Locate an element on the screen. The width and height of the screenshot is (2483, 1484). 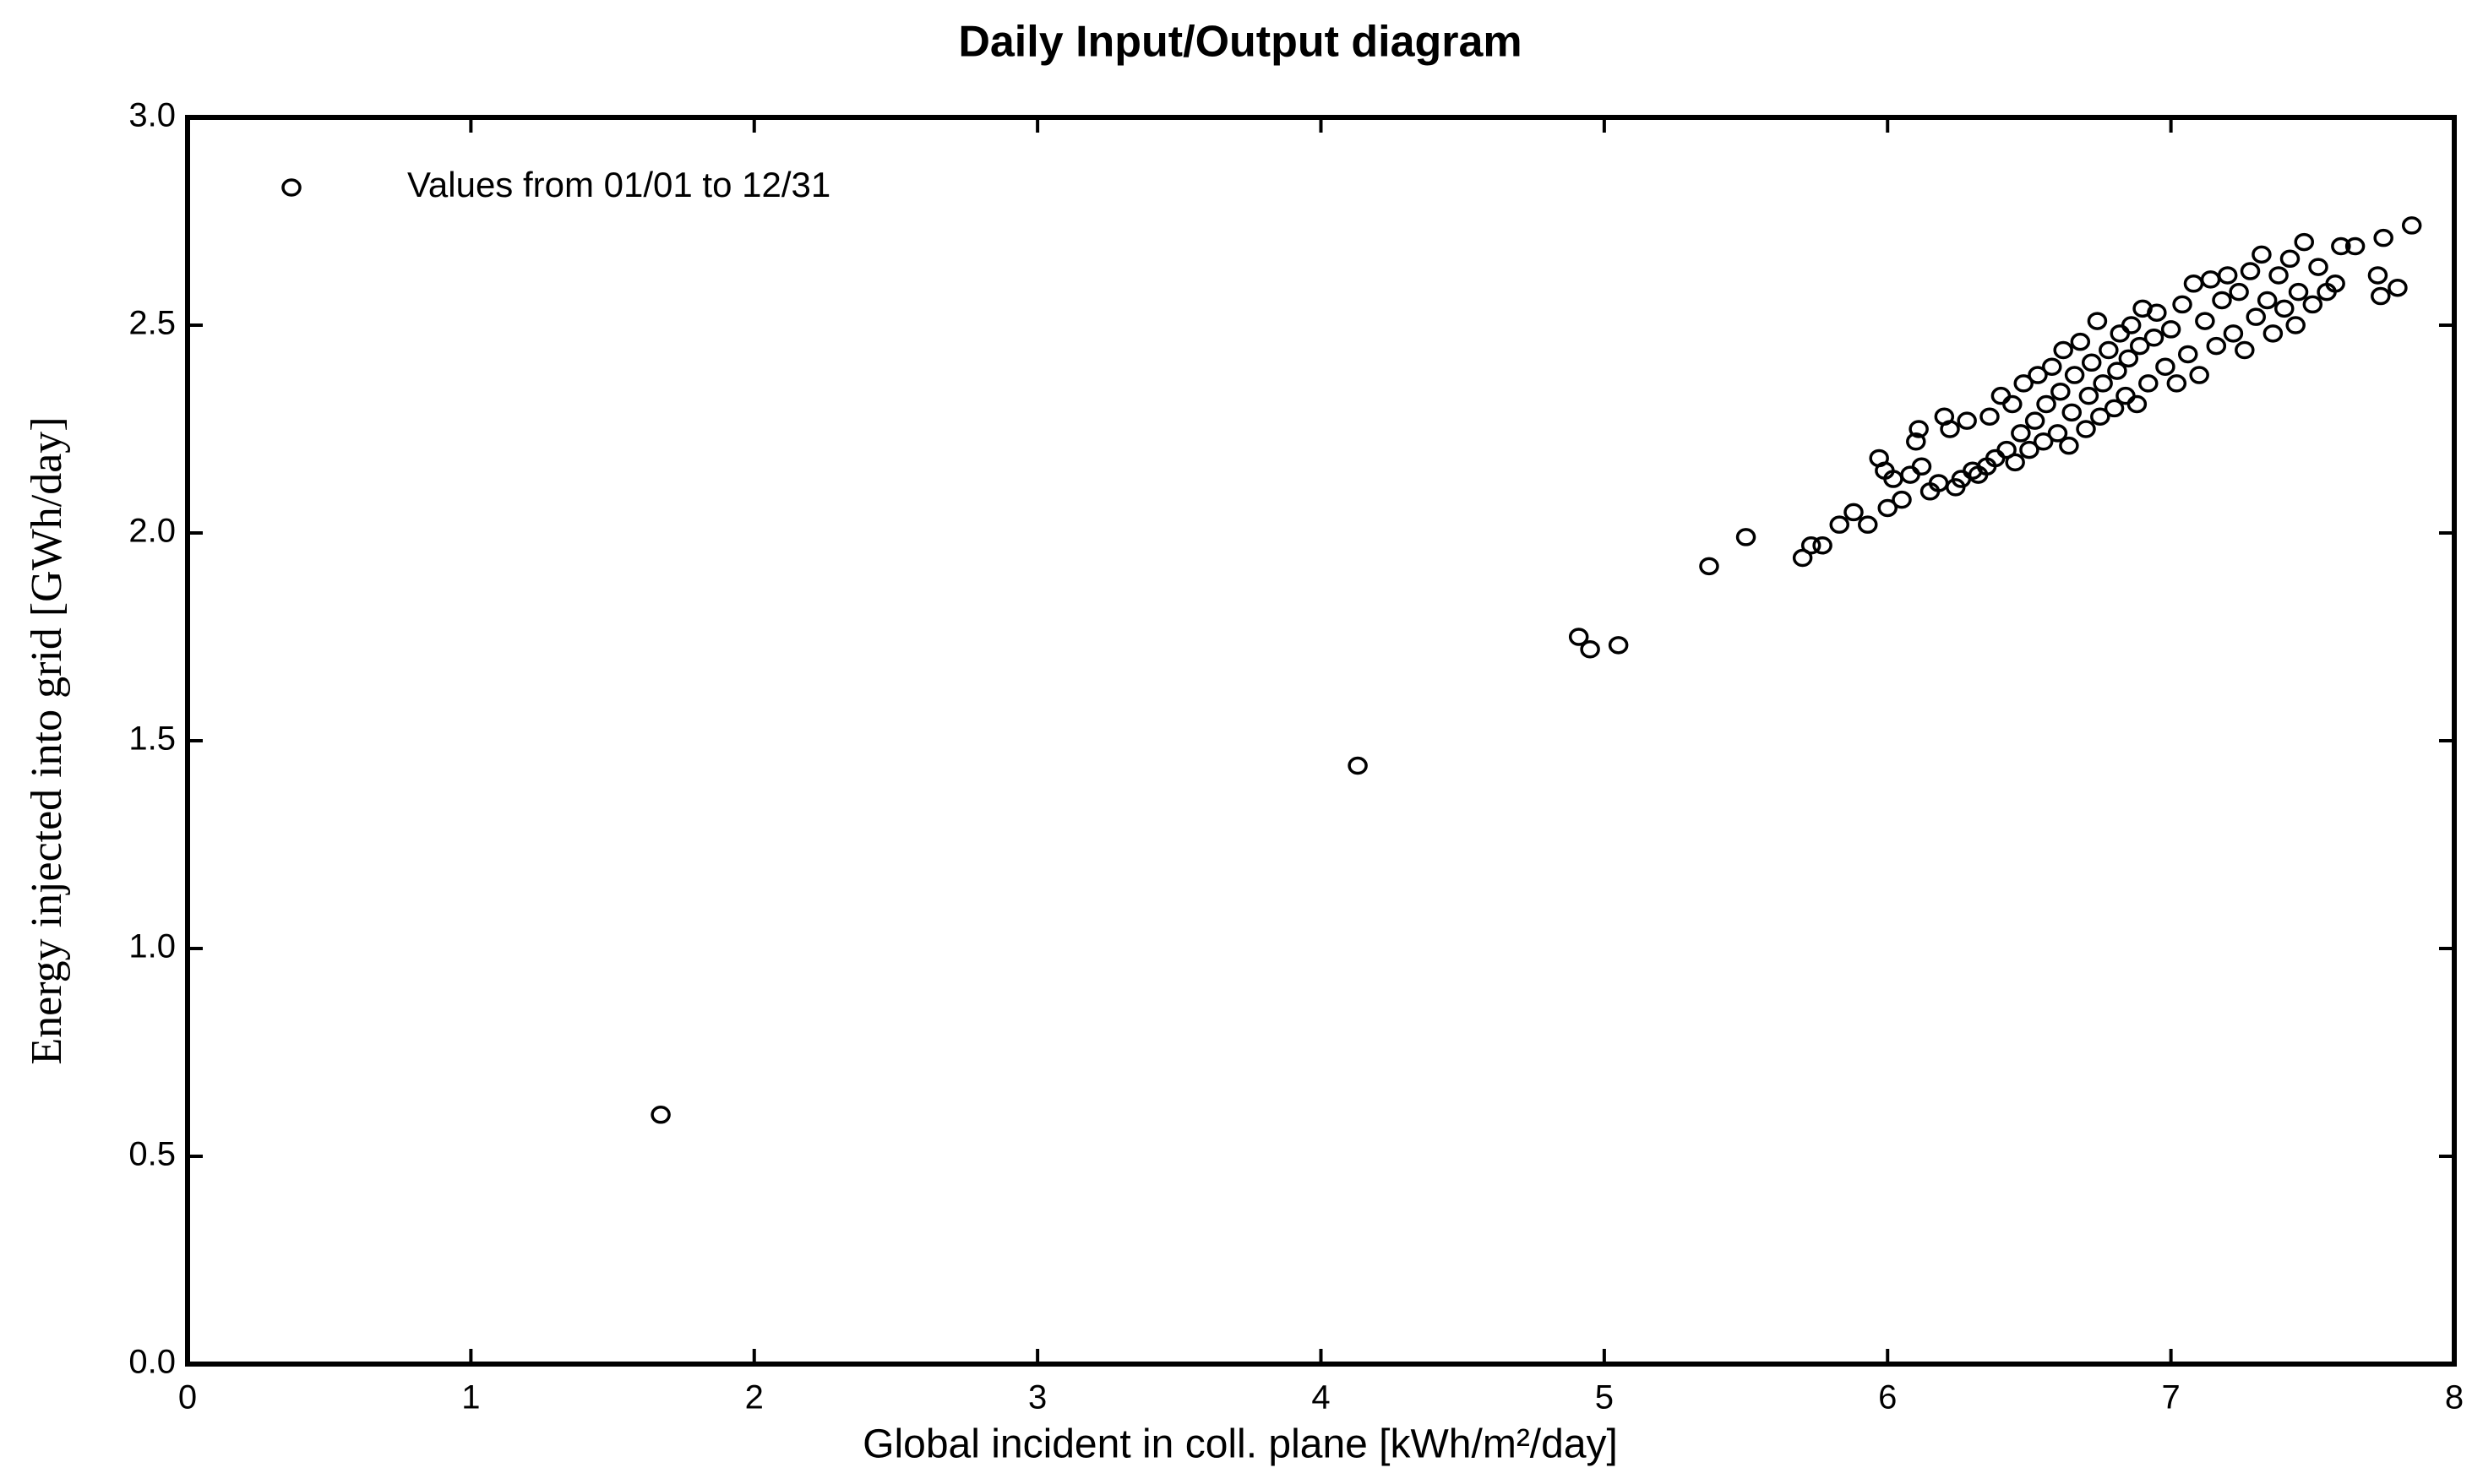
x-tick-label: 5 is located at coordinates (1605, 1397).